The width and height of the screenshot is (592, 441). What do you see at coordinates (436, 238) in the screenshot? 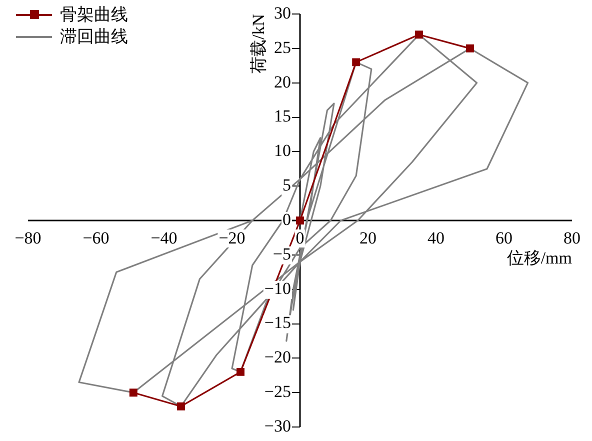
I see `x-tick-label: 40` at bounding box center [436, 238].